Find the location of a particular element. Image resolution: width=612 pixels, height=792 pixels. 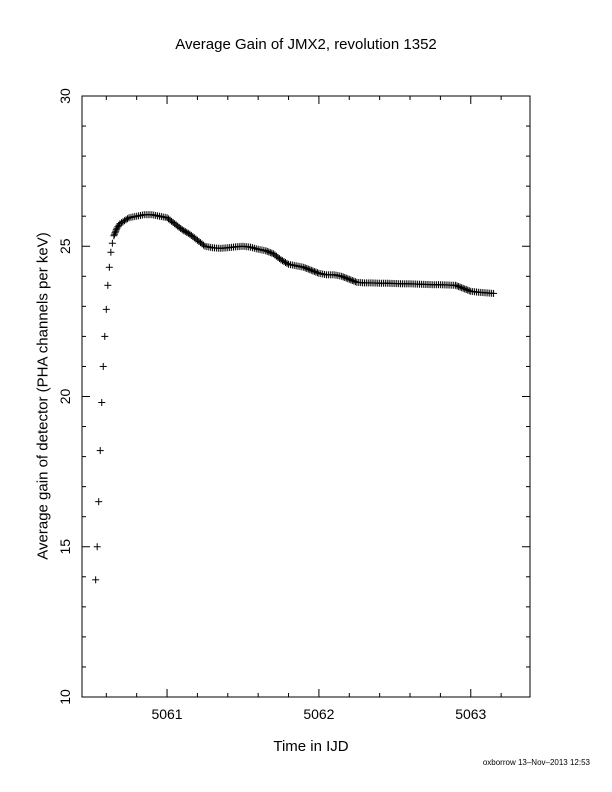

footer-credit: oxborrow 13–Nov–2013 12:53 is located at coordinates (536, 762).